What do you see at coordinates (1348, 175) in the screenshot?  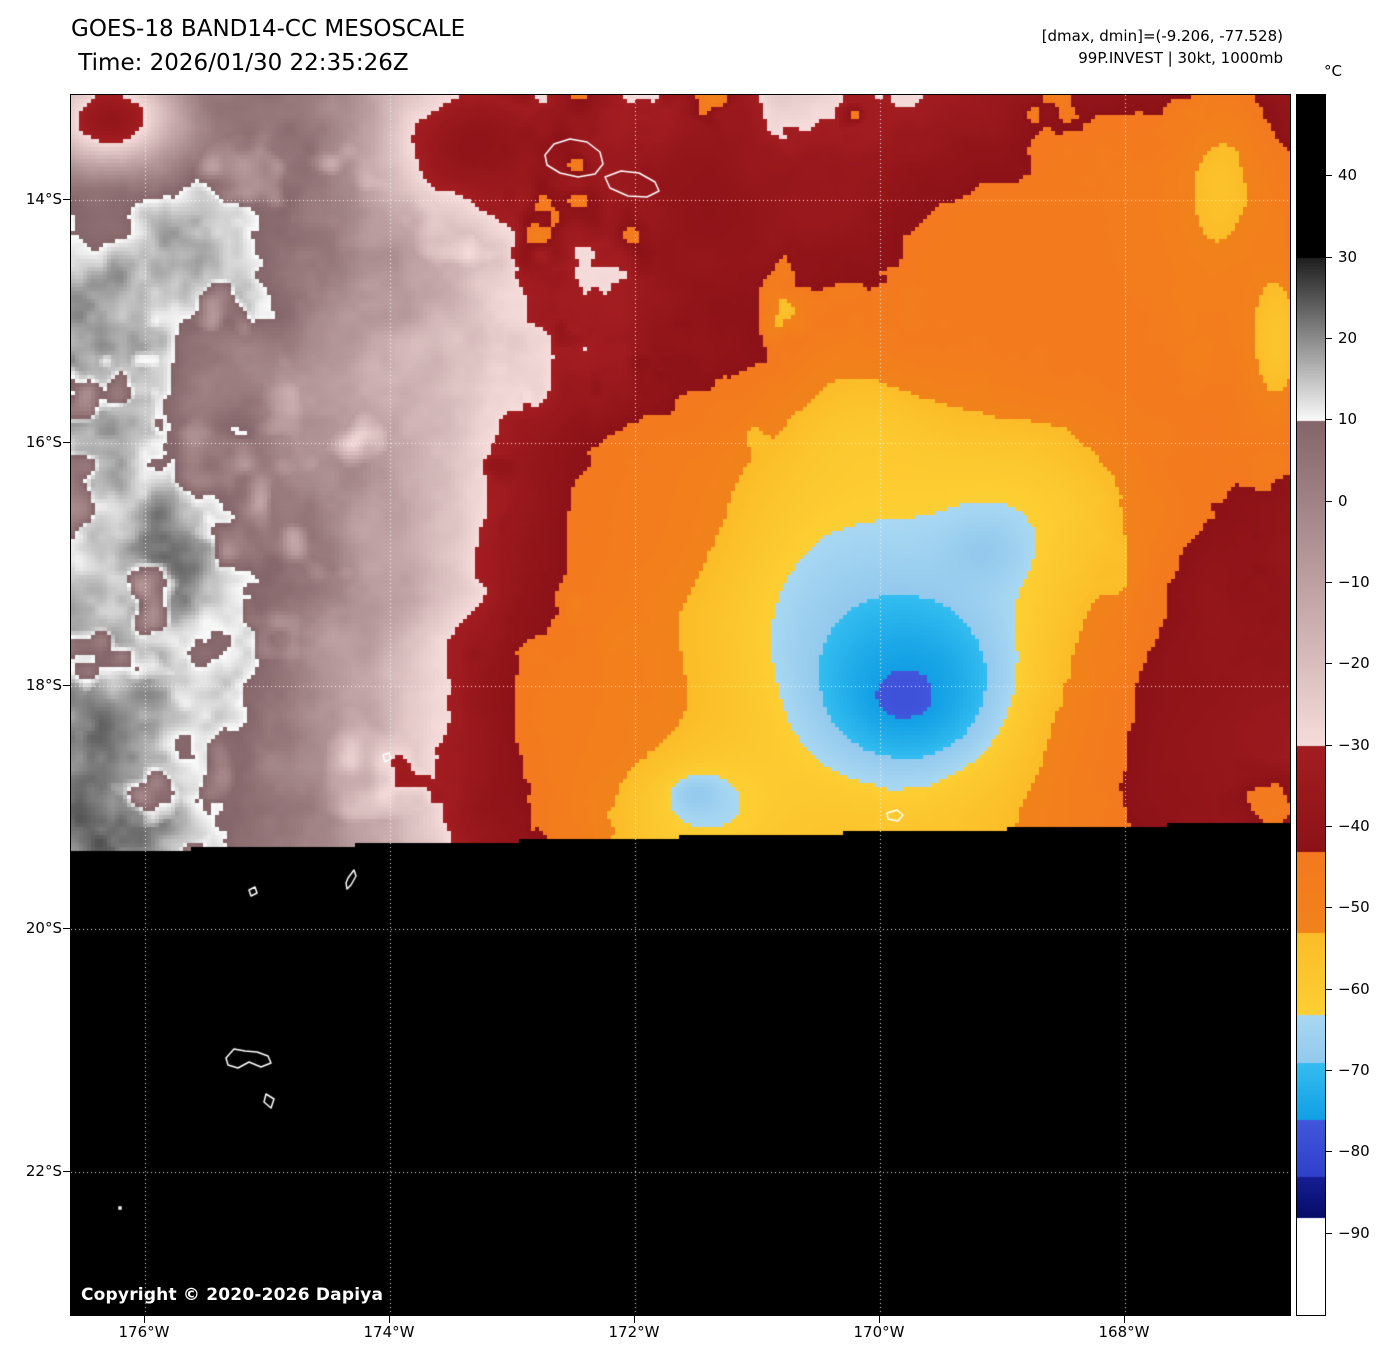 I see `colorbar-tick-label: 40` at bounding box center [1348, 175].